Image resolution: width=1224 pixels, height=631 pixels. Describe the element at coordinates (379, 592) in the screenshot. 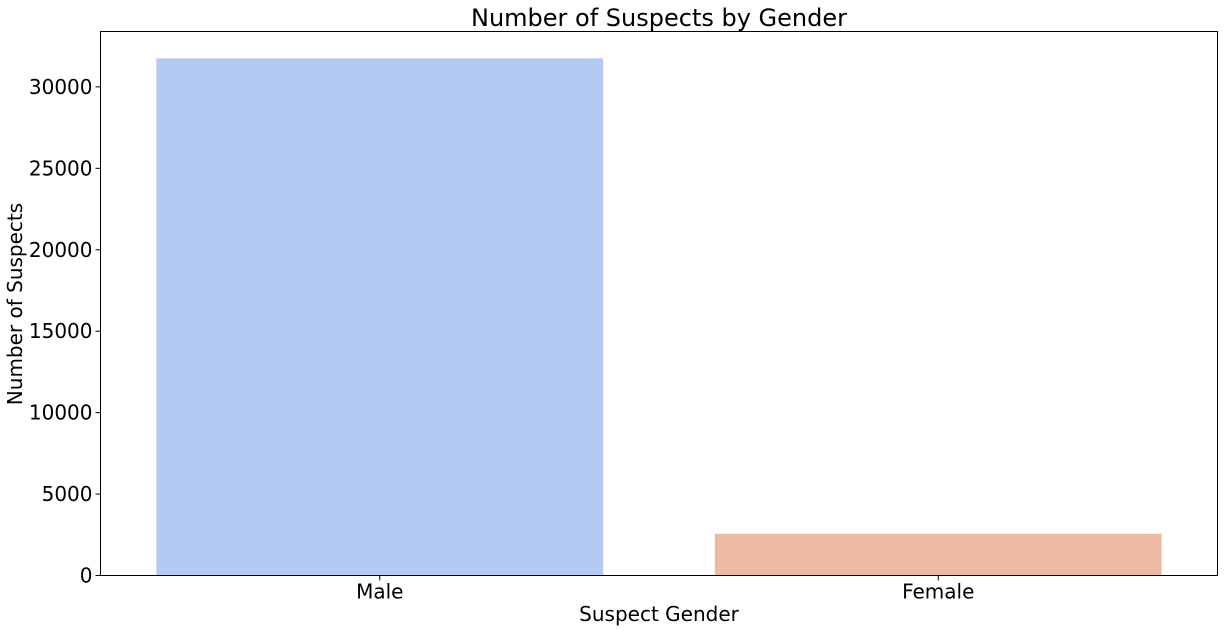

I see `x-tick-label-male: Male` at that location.